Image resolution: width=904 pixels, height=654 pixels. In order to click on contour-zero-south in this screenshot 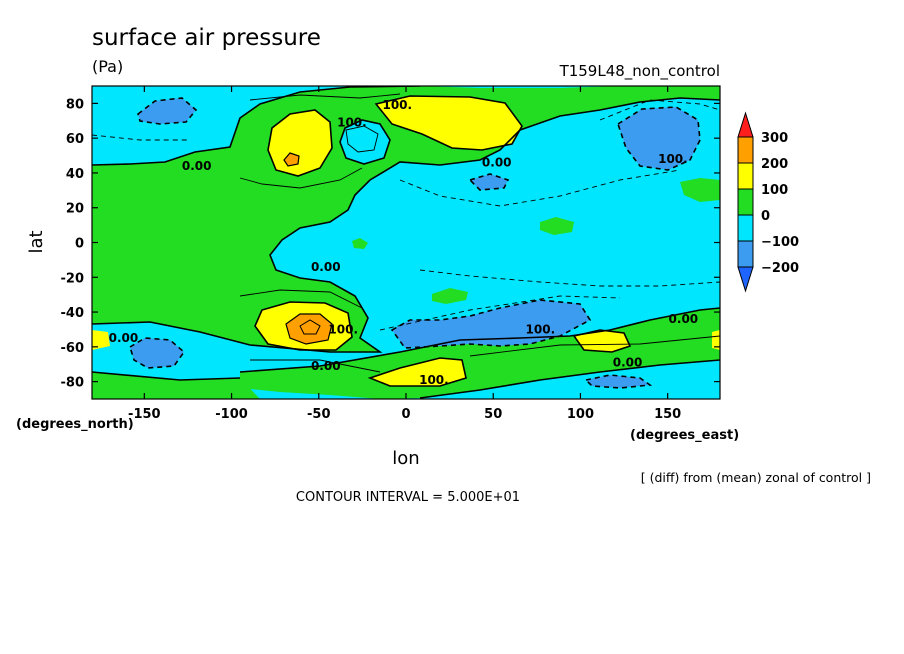, I will do `click(406, 353)`.